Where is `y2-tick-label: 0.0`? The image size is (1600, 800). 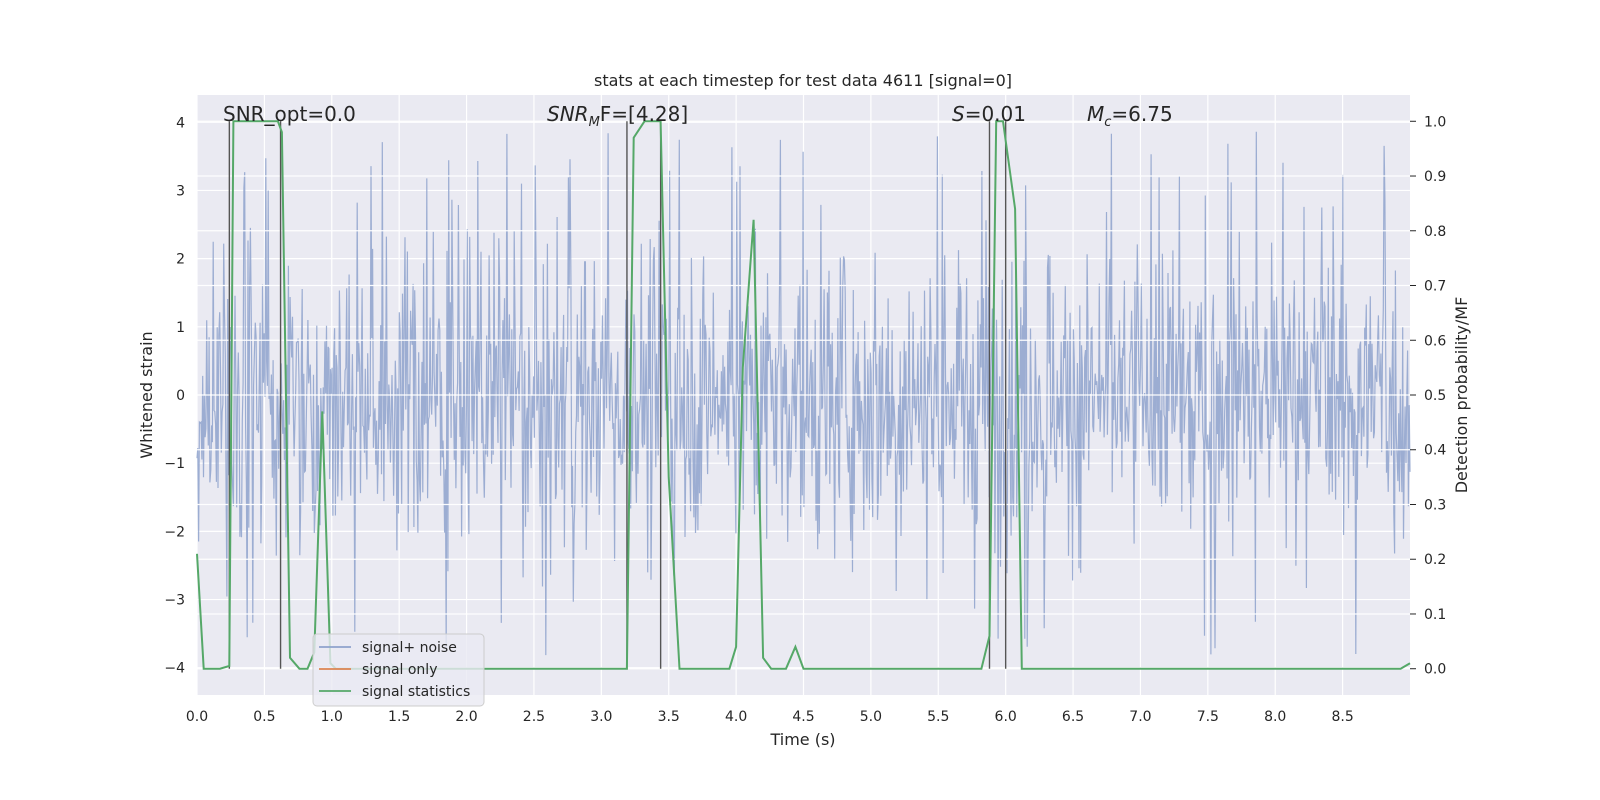 y2-tick-label: 0.0 is located at coordinates (1435, 670).